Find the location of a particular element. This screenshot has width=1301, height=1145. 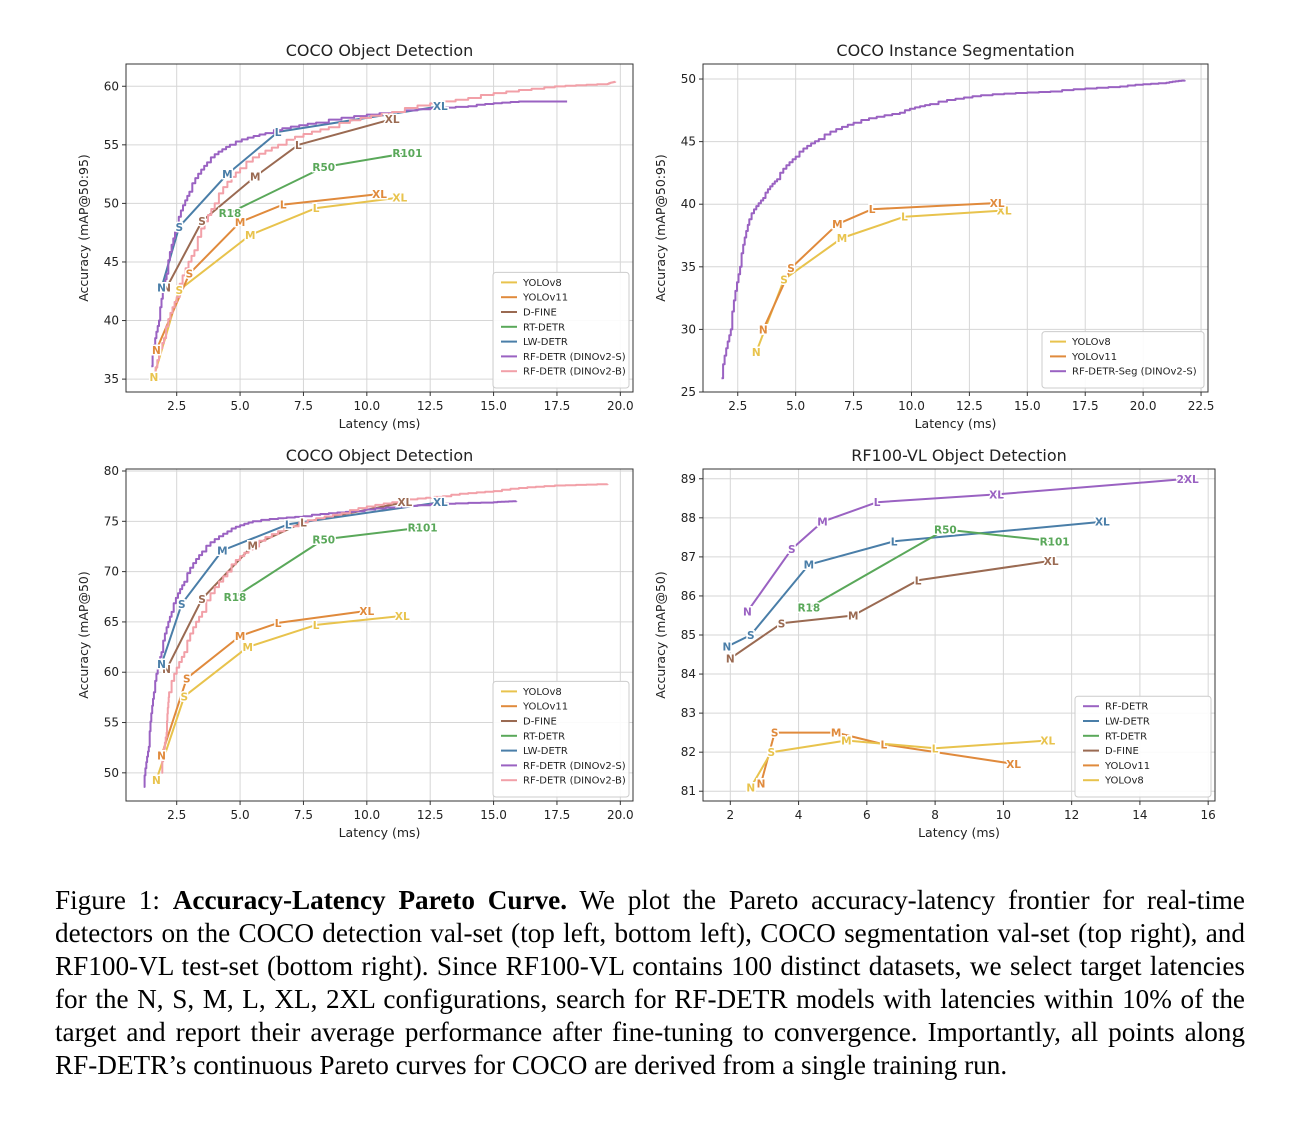

y-tick-label: 80 is located at coordinates (111, 471).